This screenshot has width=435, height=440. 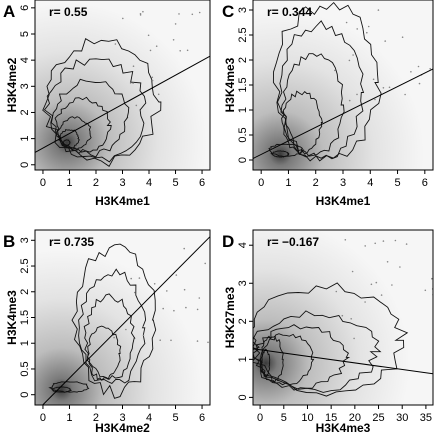 What do you see at coordinates (25, 60) in the screenshot?
I see `y-tick-label: 4` at bounding box center [25, 60].